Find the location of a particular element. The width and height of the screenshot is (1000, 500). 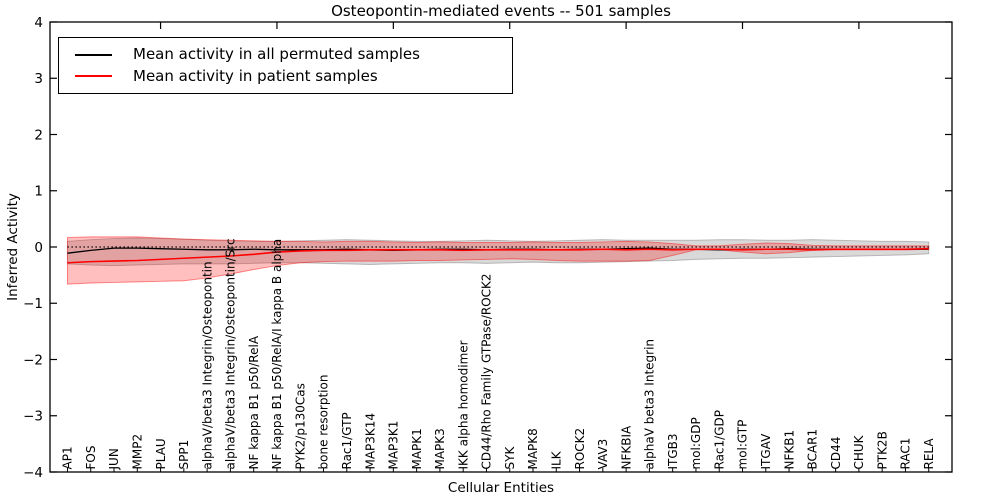

y-tick-label: −4 is located at coordinates (33, 473).